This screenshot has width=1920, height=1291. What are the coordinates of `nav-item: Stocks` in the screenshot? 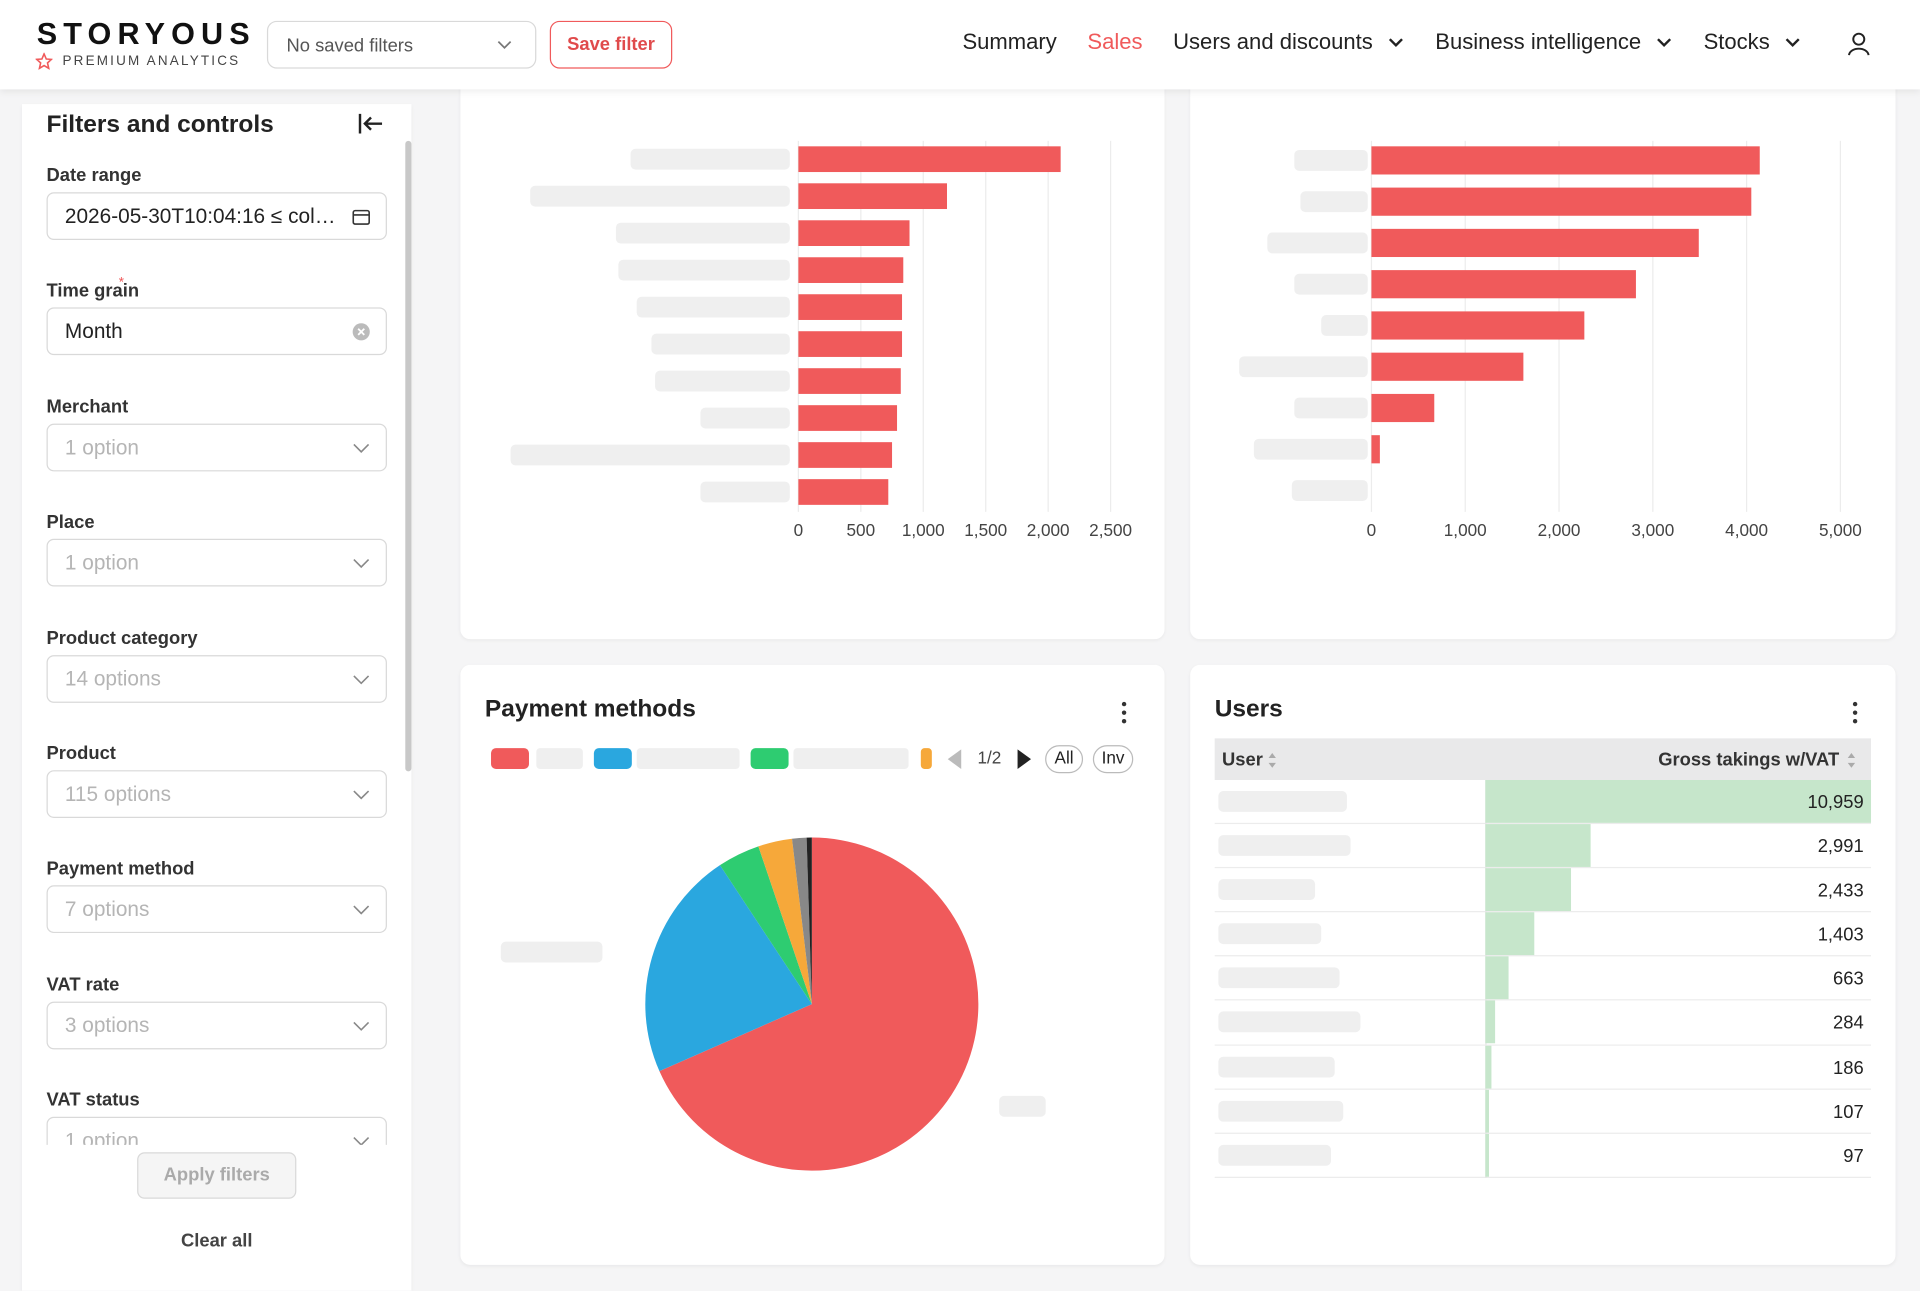 It's located at (1753, 42).